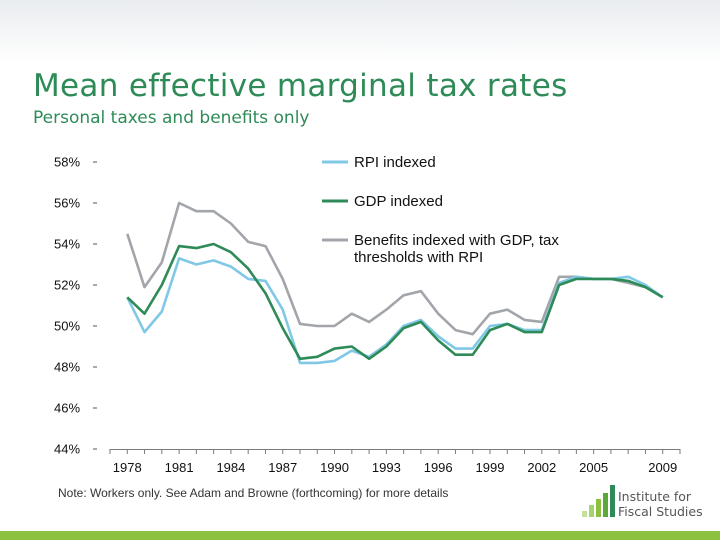  I want to click on x-tick-label: 2002, so click(541, 467).